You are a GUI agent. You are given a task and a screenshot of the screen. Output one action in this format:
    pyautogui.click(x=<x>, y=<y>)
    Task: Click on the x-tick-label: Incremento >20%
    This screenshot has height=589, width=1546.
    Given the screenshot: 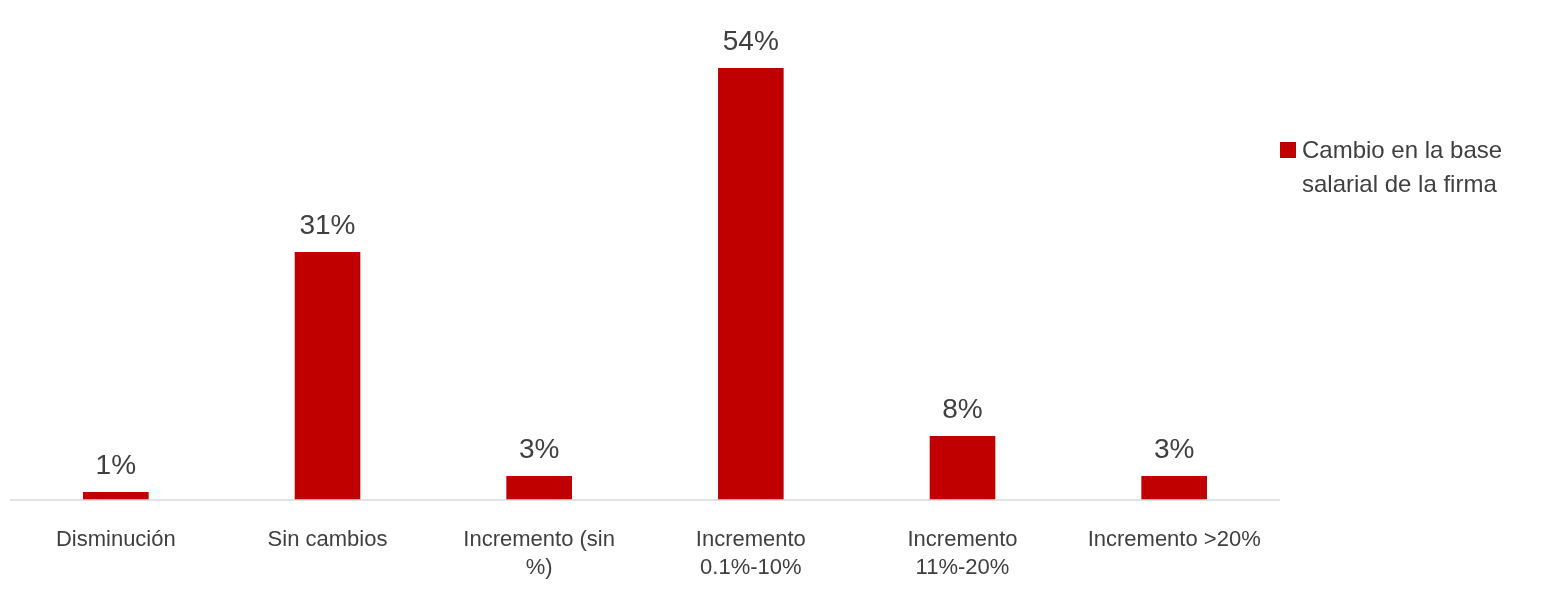 What is the action you would take?
    pyautogui.click(x=1174, y=538)
    